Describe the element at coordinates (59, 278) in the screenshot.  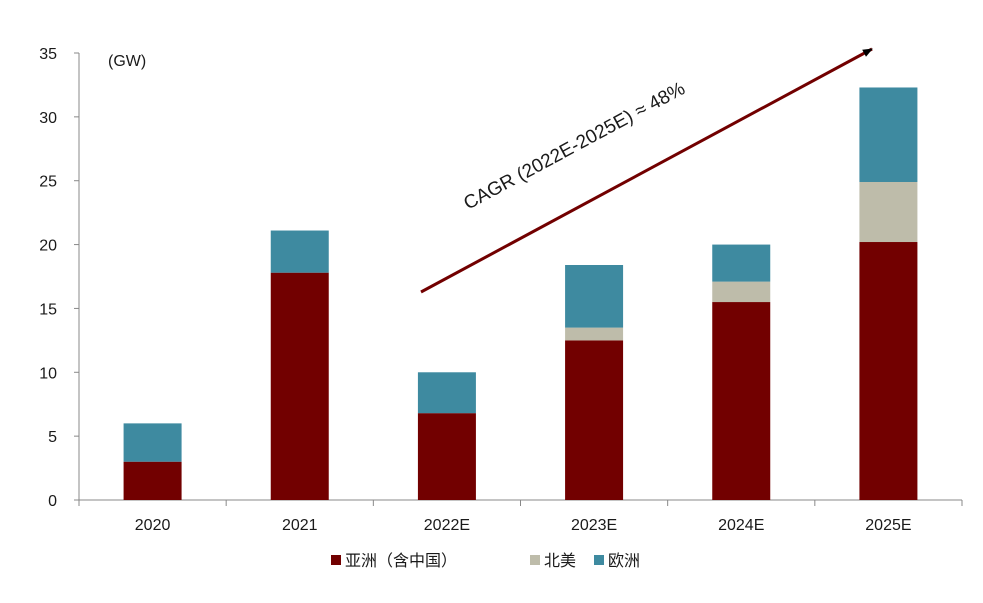
I see `y-axis-ticks: 0 5 10 15 20 25 30 35` at that location.